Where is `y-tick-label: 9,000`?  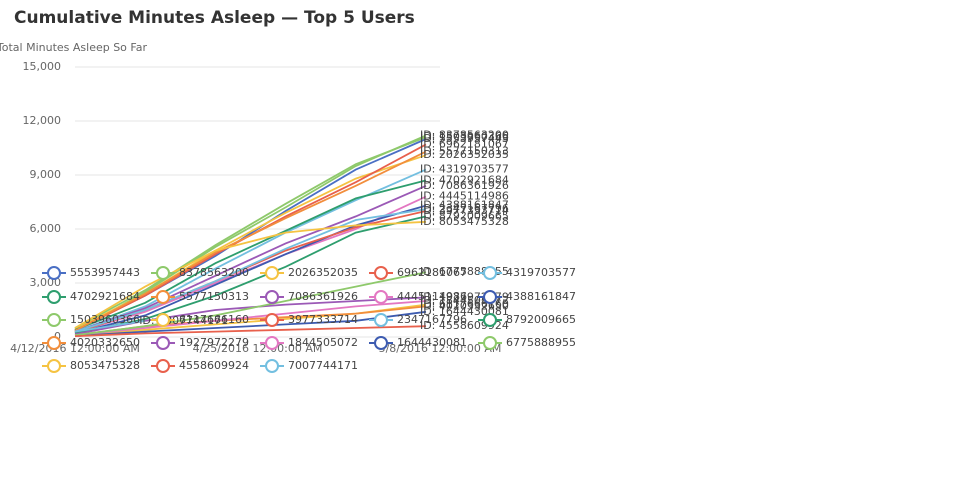 y-tick-label: 9,000 is located at coordinates (46, 174).